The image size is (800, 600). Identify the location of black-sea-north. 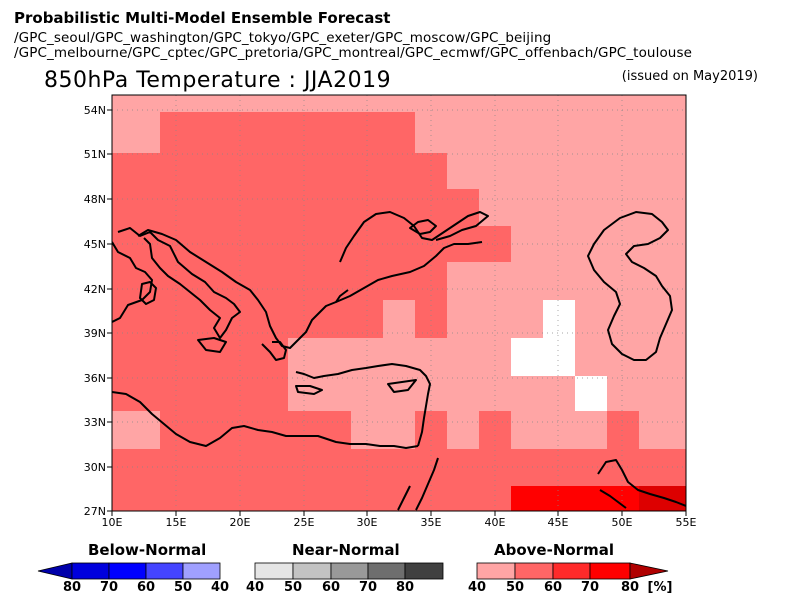
(414, 237).